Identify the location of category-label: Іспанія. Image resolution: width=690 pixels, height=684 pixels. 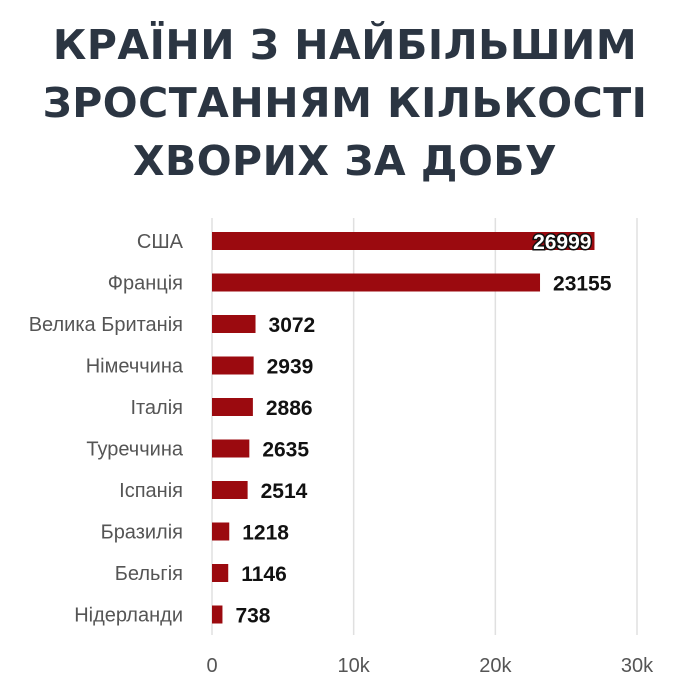
(151, 491).